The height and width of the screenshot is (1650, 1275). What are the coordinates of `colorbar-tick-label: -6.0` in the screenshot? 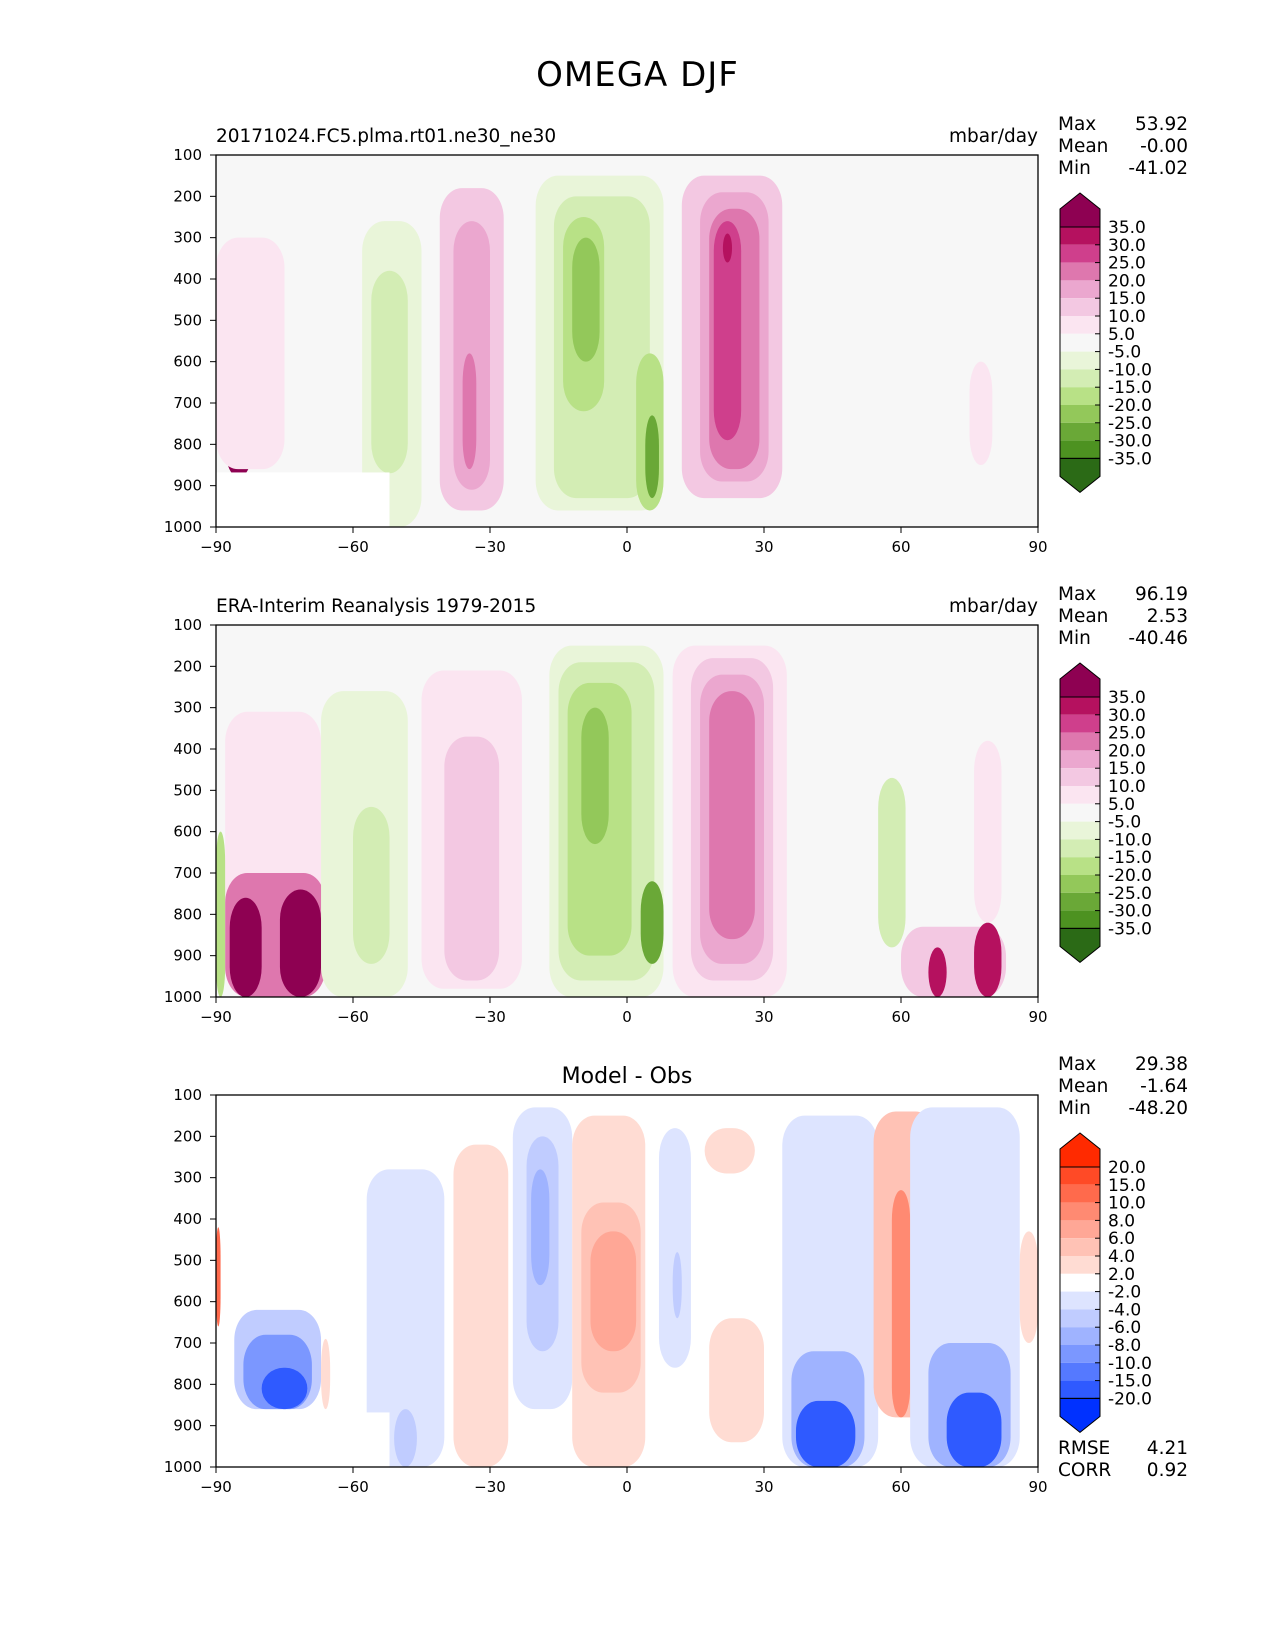 It's located at (1124, 1328).